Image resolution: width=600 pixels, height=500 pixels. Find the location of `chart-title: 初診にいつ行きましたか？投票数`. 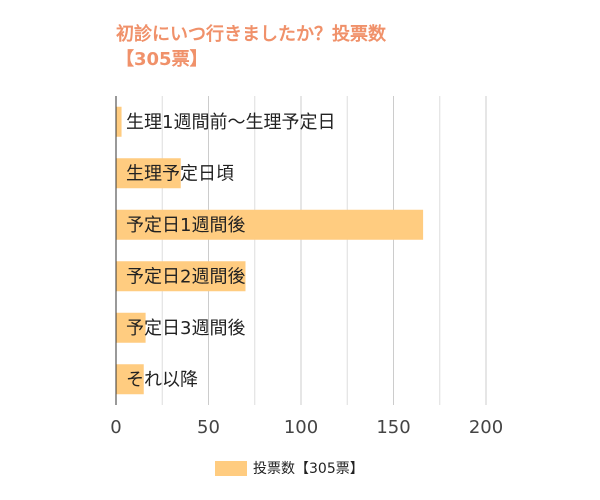

chart-title: 初診にいつ行きましたか？投票数 is located at coordinates (251, 34).